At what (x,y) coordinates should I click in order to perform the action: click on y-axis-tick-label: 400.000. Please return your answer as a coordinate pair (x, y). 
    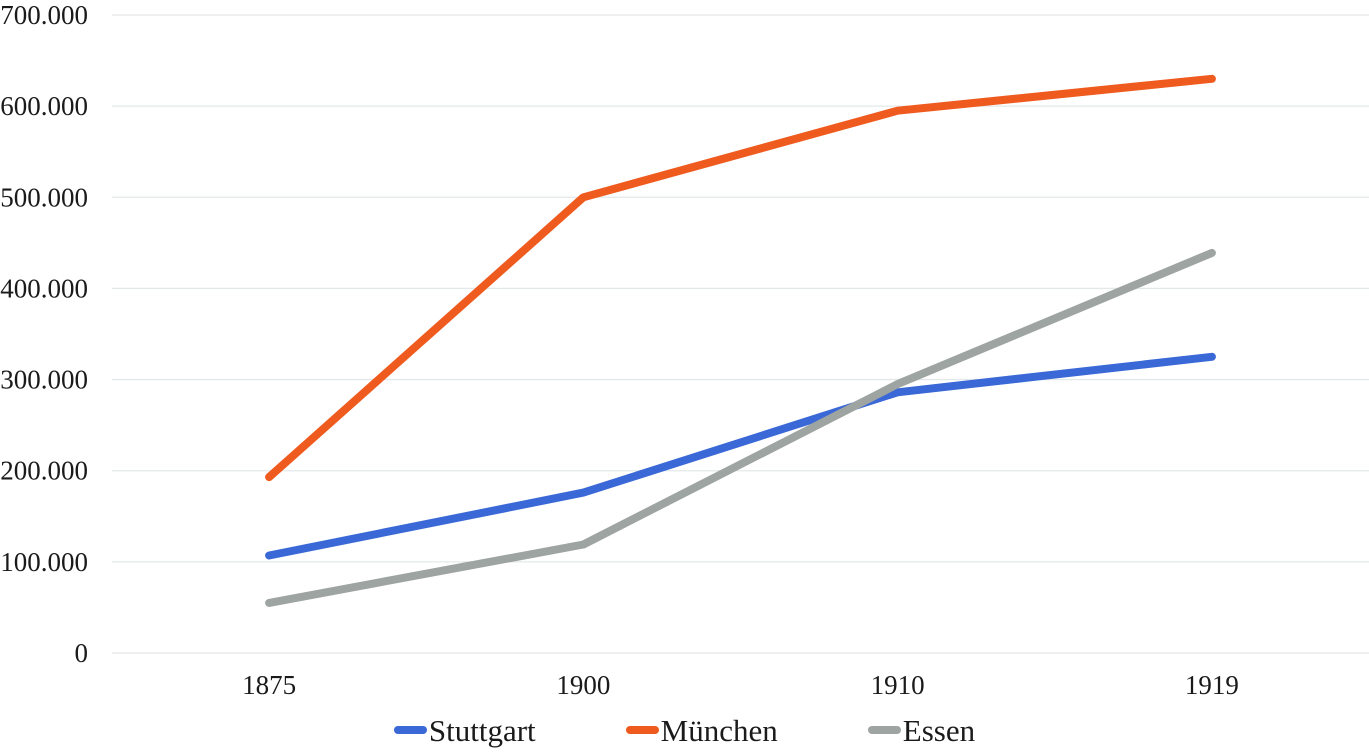
    Looking at the image, I should click on (44, 288).